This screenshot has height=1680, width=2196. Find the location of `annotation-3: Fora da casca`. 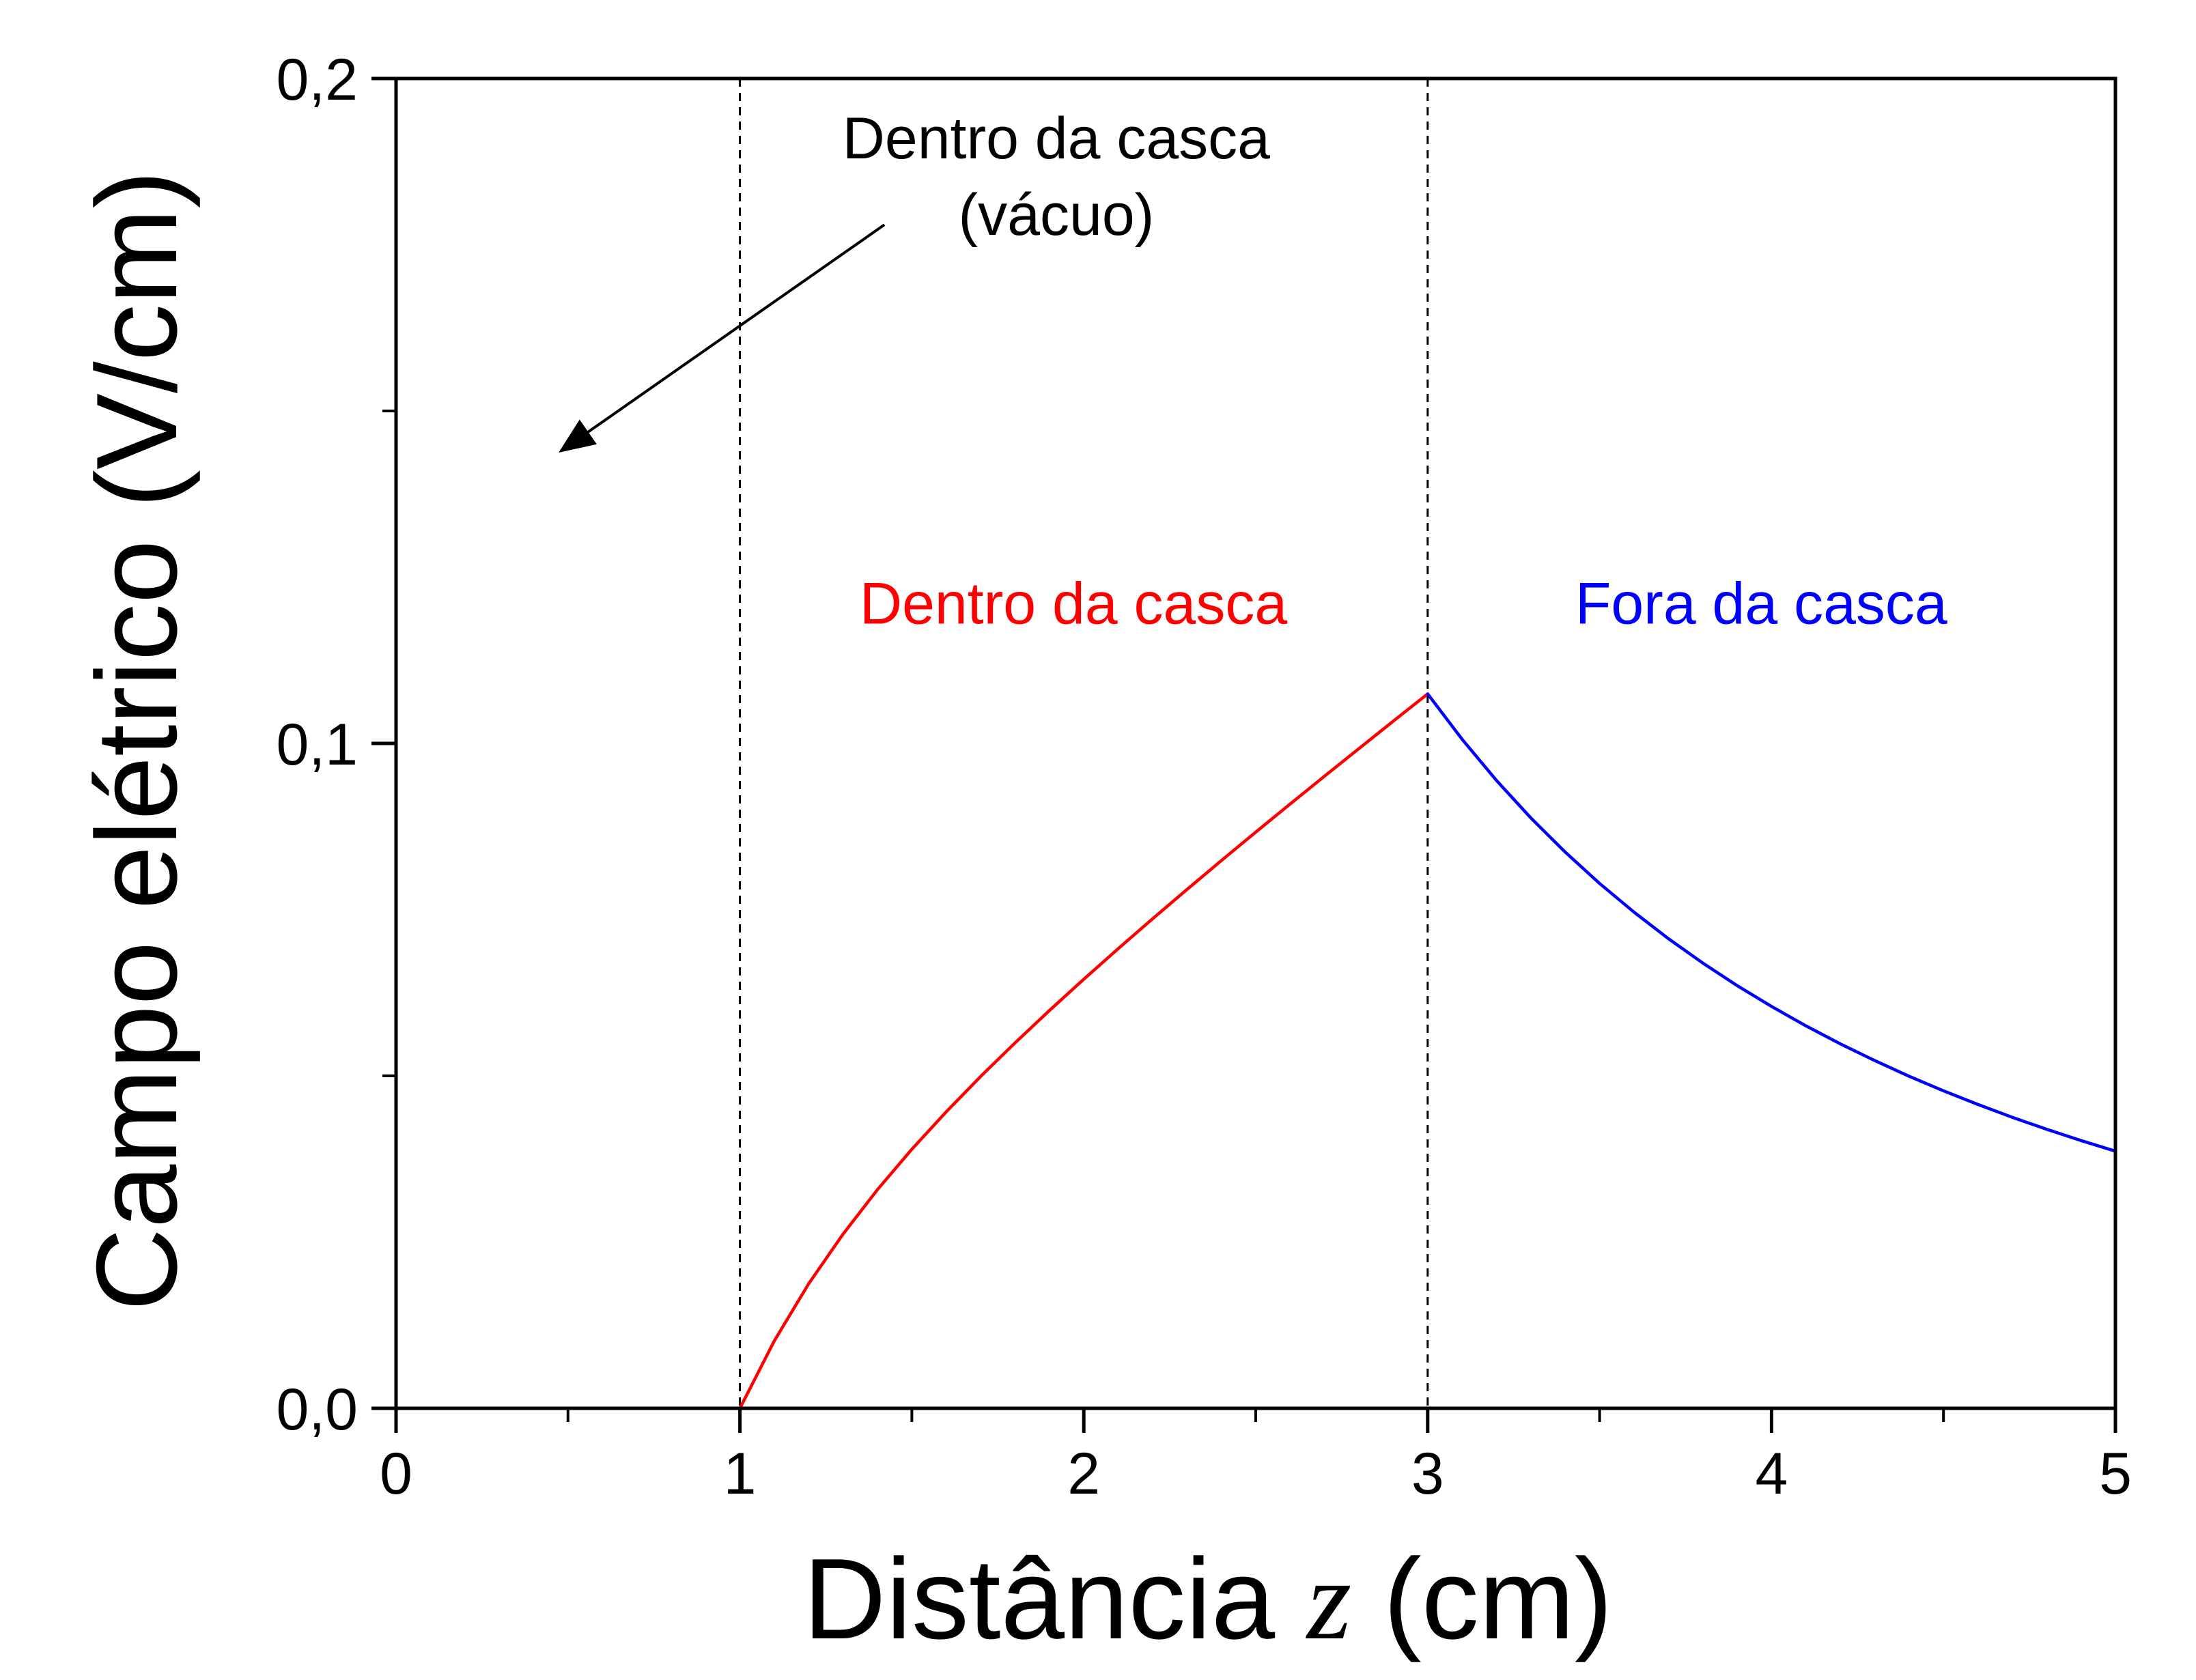

annotation-3: Fora da casca is located at coordinates (1761, 604).